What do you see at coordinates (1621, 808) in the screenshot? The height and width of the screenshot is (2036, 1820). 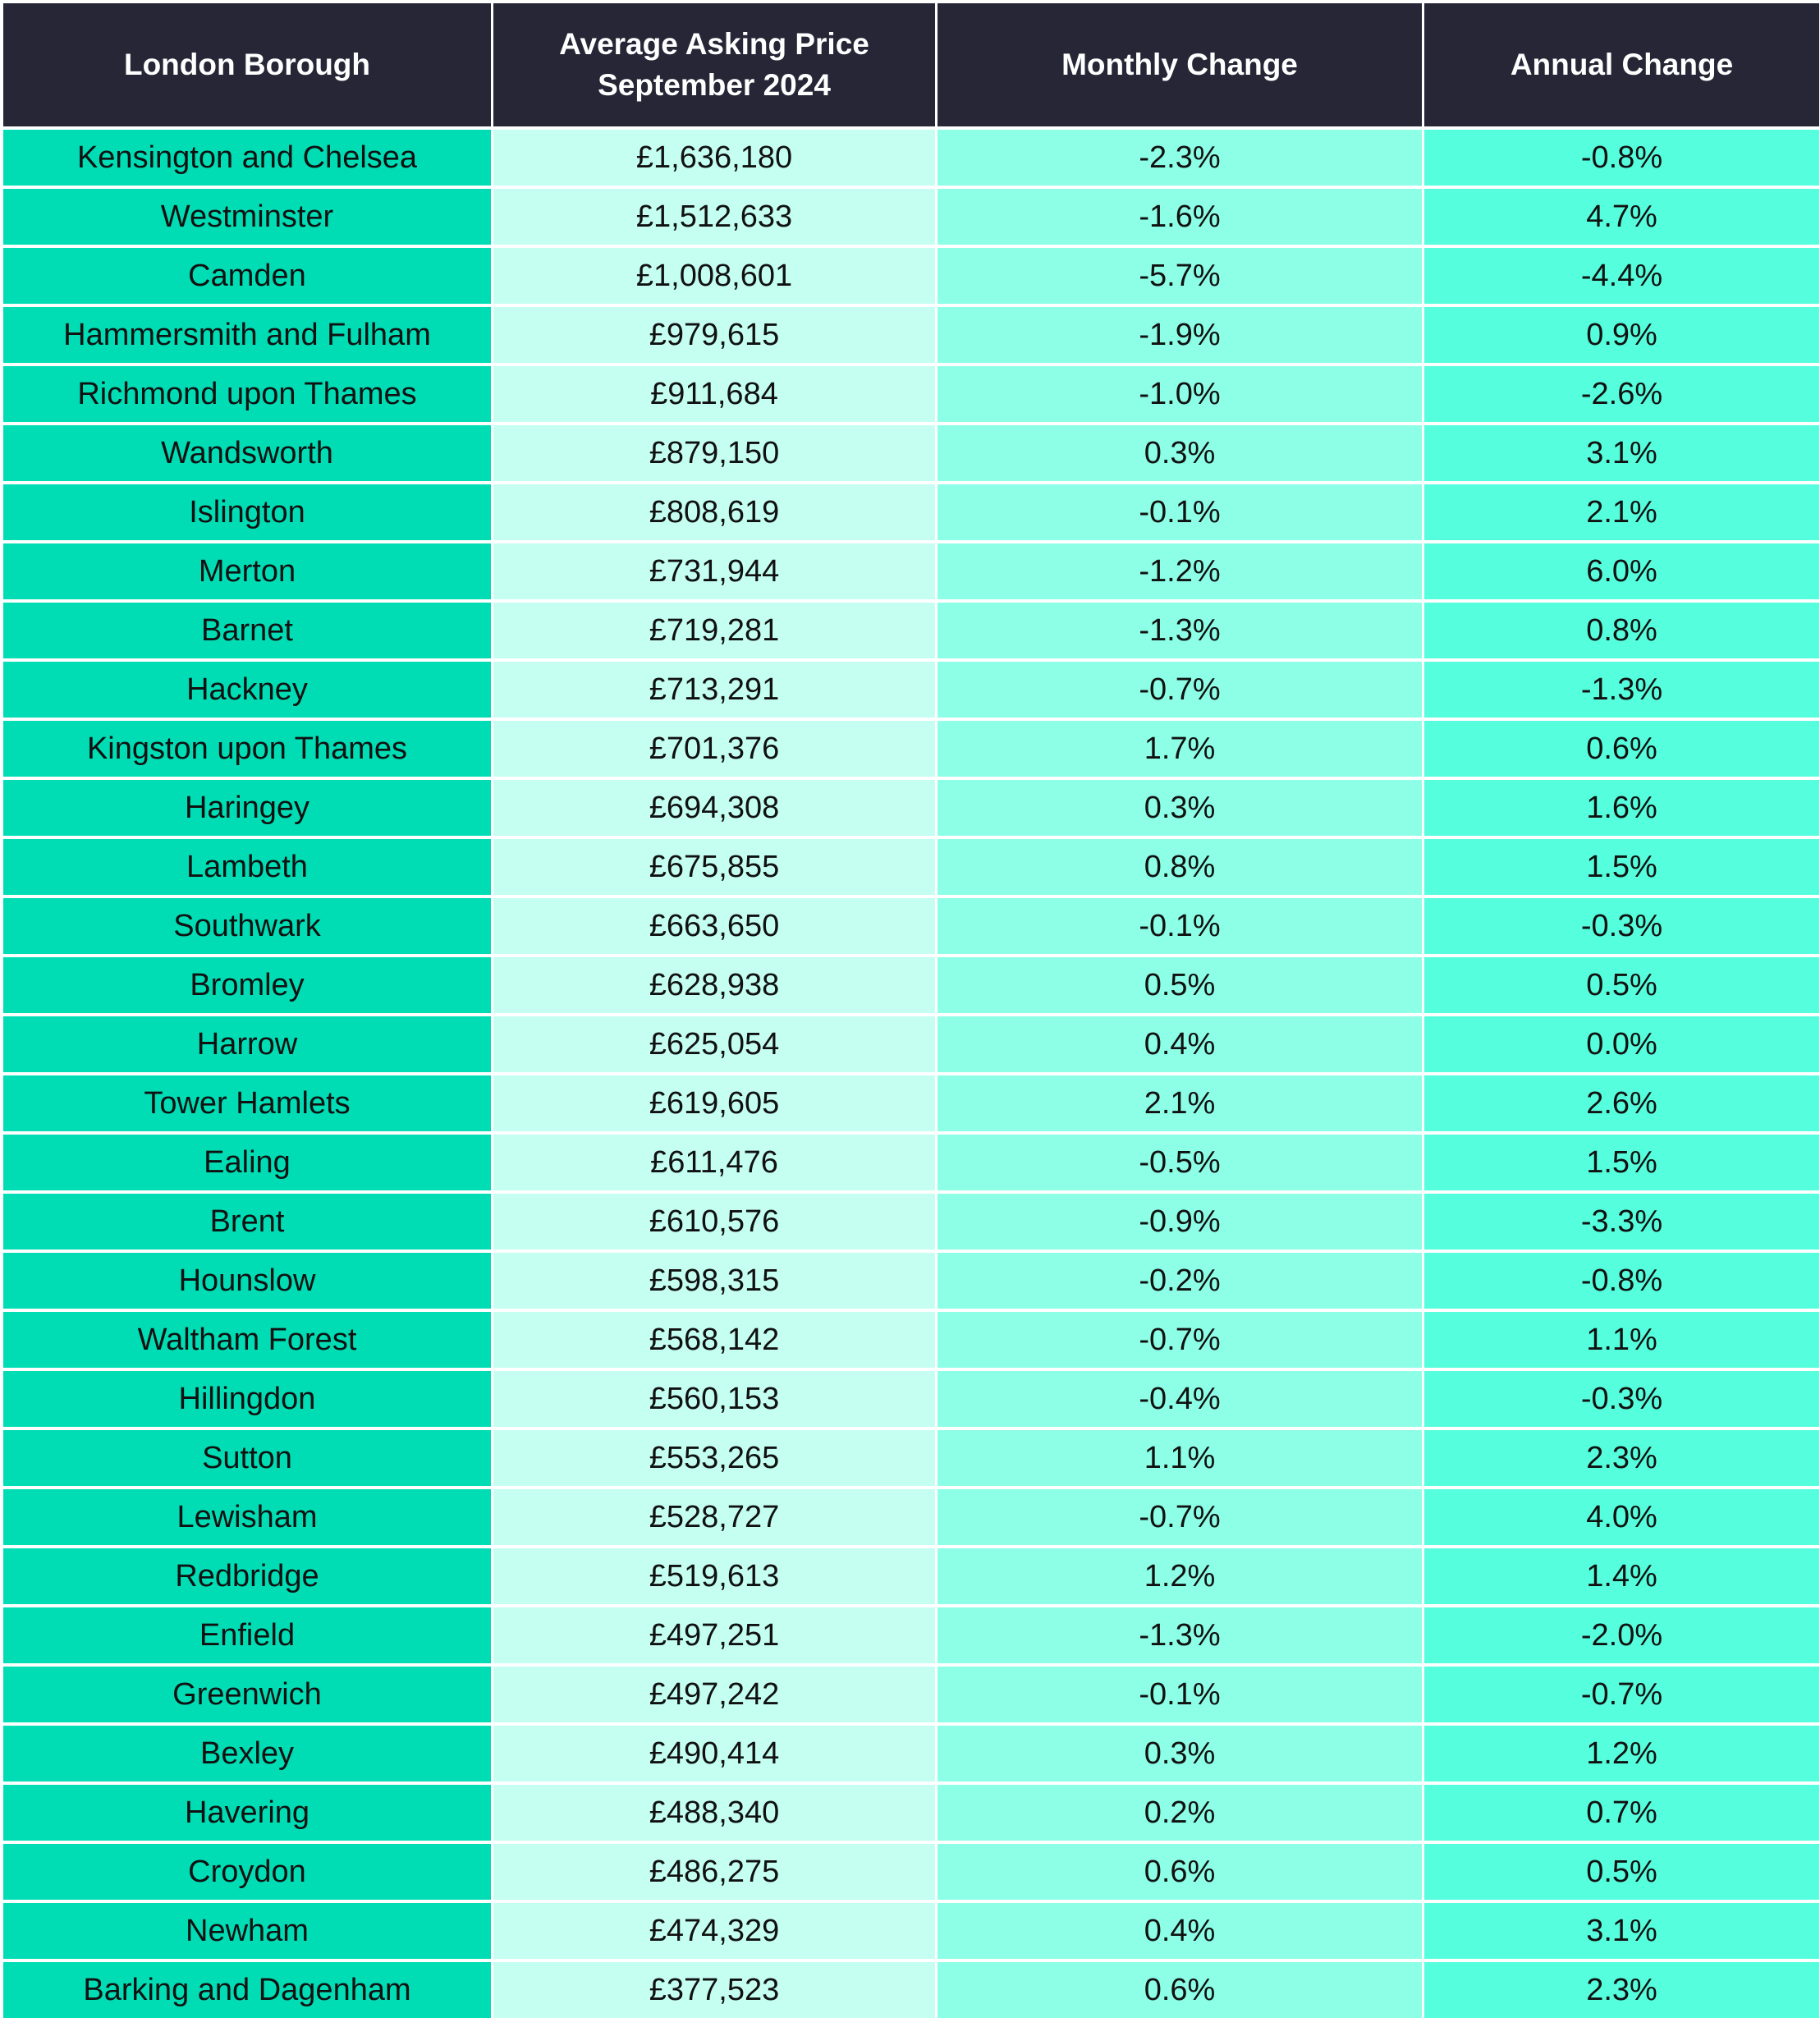 I see `annual-change-cell: 1.6%` at bounding box center [1621, 808].